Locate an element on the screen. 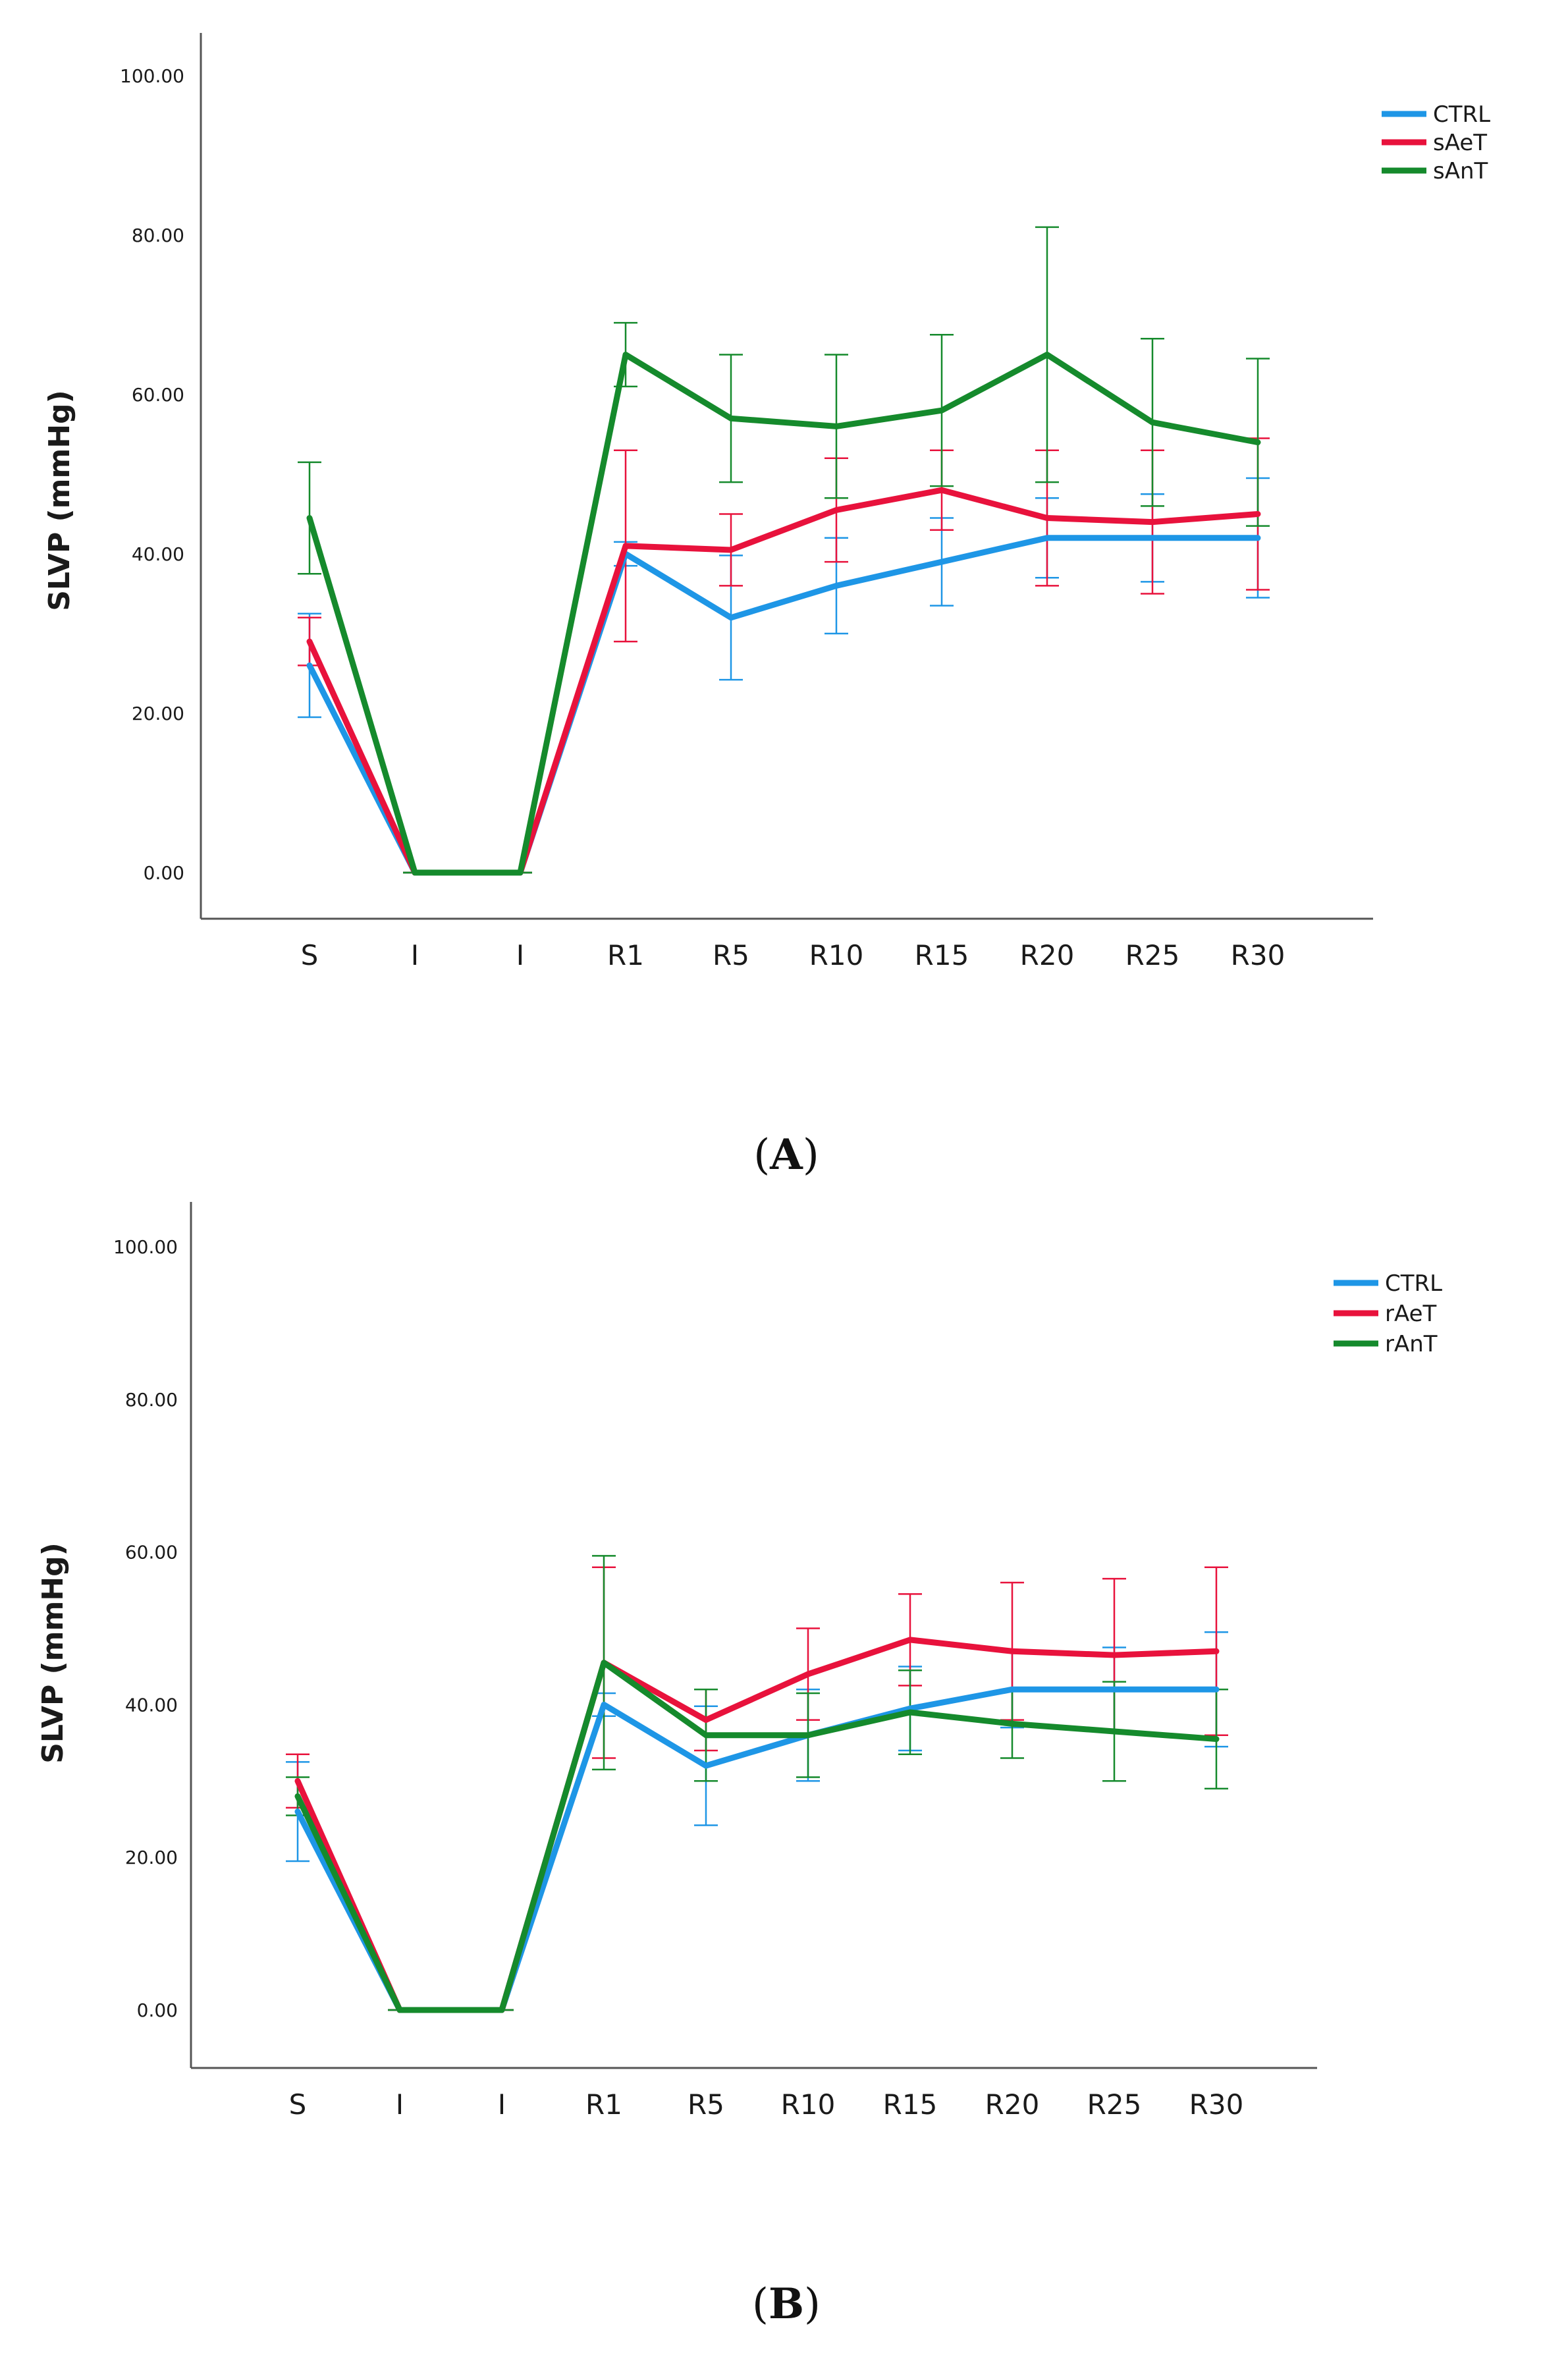 The image size is (1568, 2363). panel-a-legend-item: CTRL is located at coordinates (1436, 114).